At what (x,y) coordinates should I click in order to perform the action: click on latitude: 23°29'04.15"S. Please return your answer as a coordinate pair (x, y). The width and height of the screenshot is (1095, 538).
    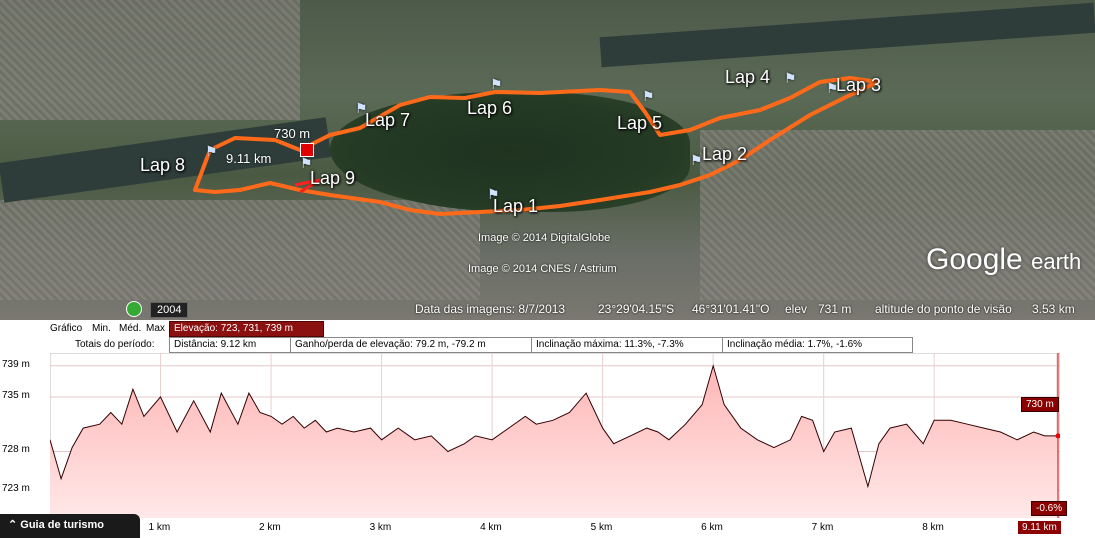
    Looking at the image, I should click on (636, 309).